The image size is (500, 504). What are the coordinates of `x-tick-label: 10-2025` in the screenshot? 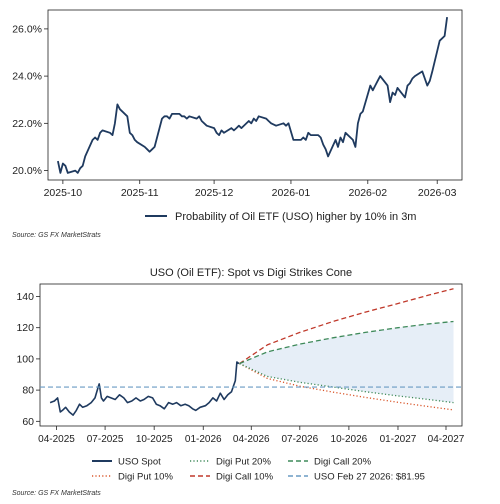 It's located at (154, 439).